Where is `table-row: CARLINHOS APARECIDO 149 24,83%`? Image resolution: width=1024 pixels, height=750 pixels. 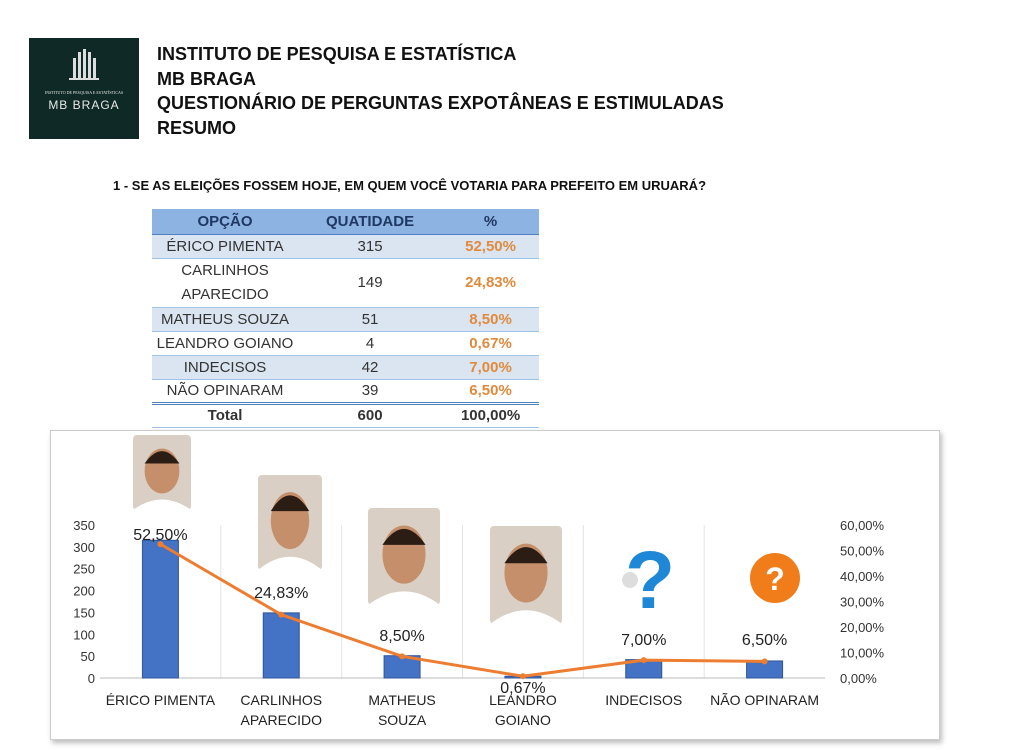 table-row: CARLINHOS APARECIDO 149 24,83% is located at coordinates (345, 283).